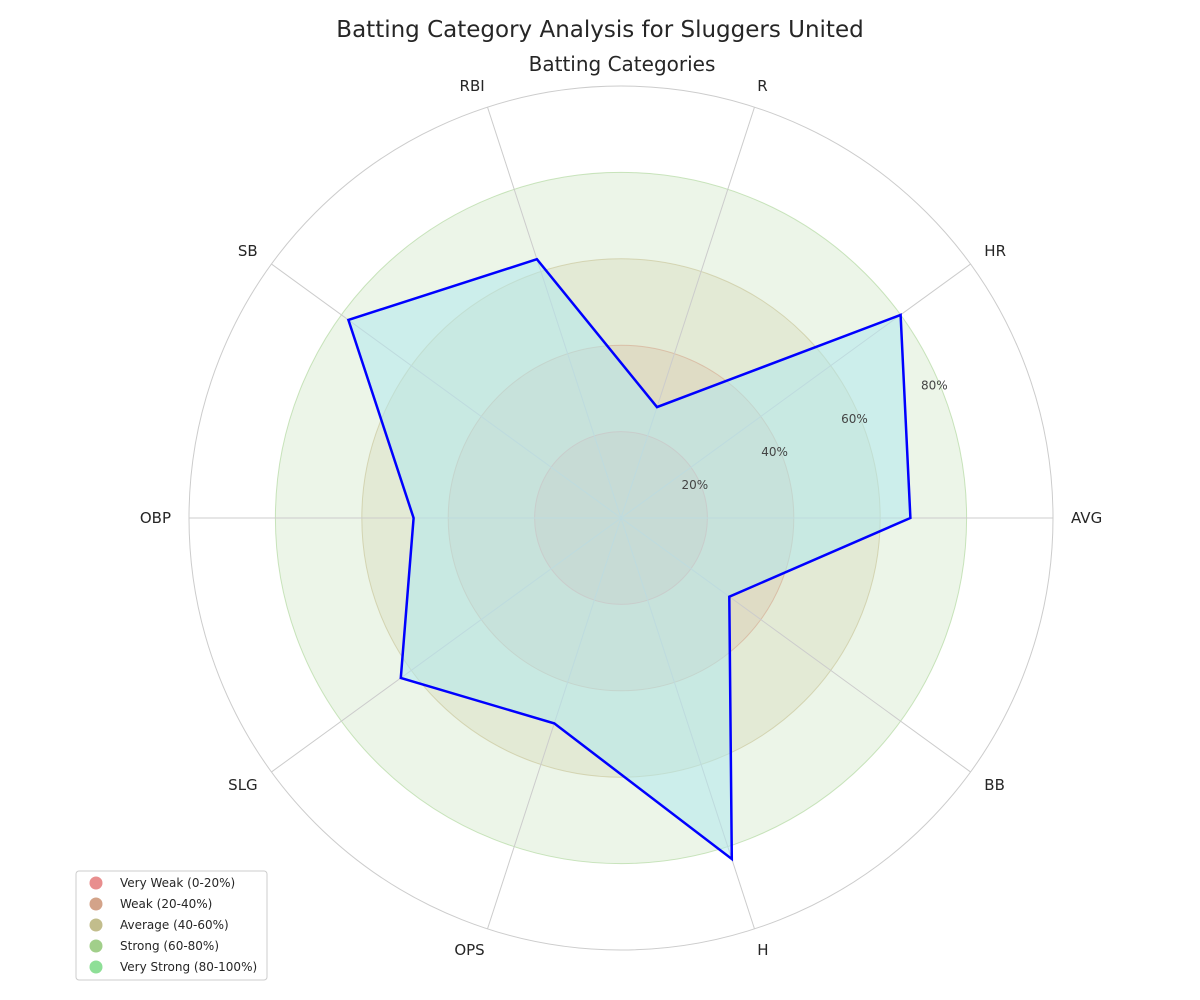 This screenshot has width=1200, height=1000. Describe the element at coordinates (694, 485) in the screenshot. I see `radial-tick-20: 20%` at that location.